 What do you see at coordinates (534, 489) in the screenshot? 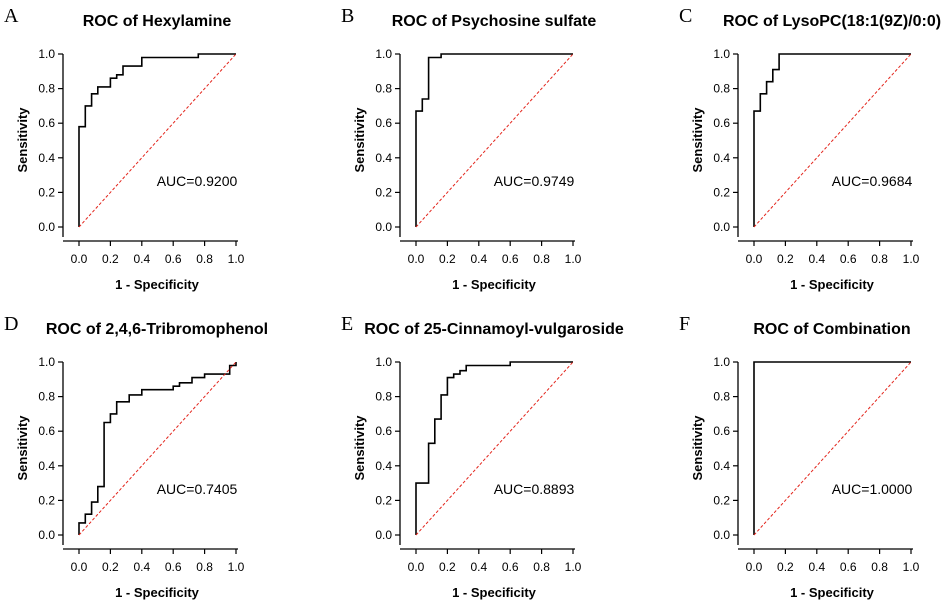
I see `auc-annotation: AUC=0.8893` at bounding box center [534, 489].